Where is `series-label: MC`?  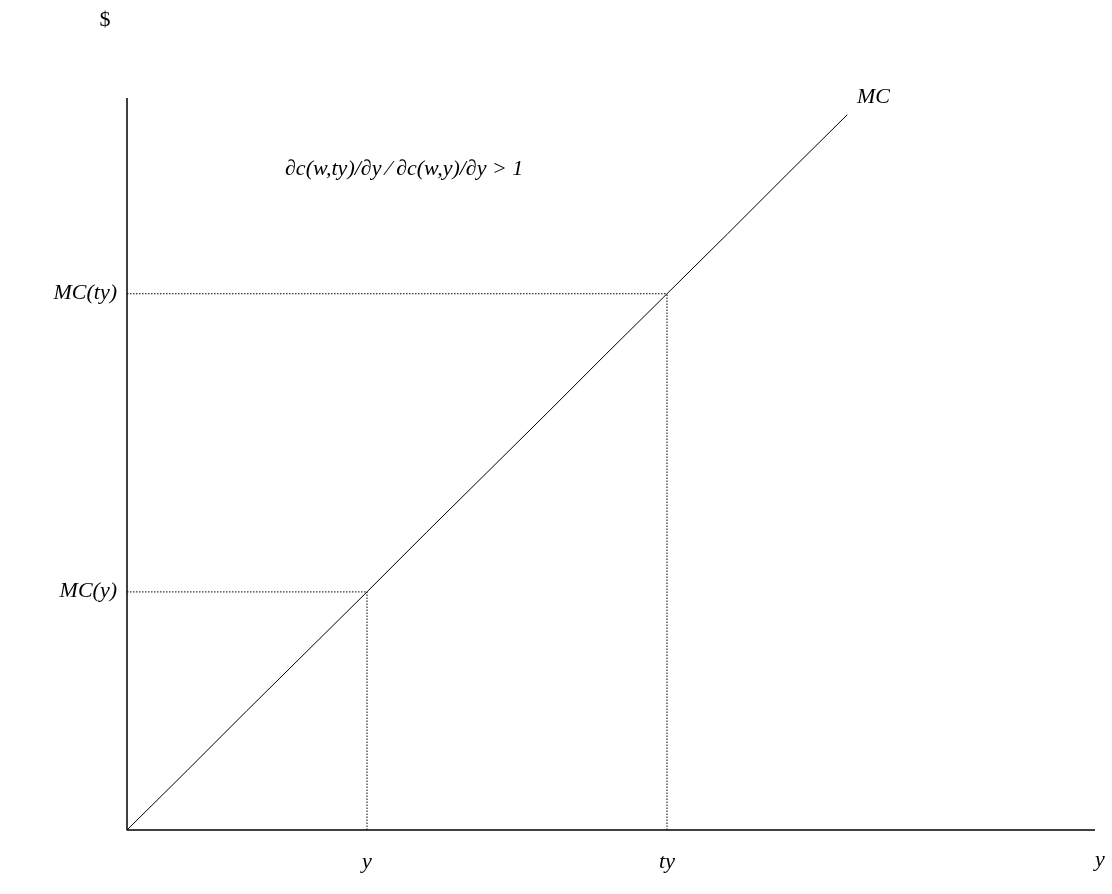
series-label: MC is located at coordinates (873, 95).